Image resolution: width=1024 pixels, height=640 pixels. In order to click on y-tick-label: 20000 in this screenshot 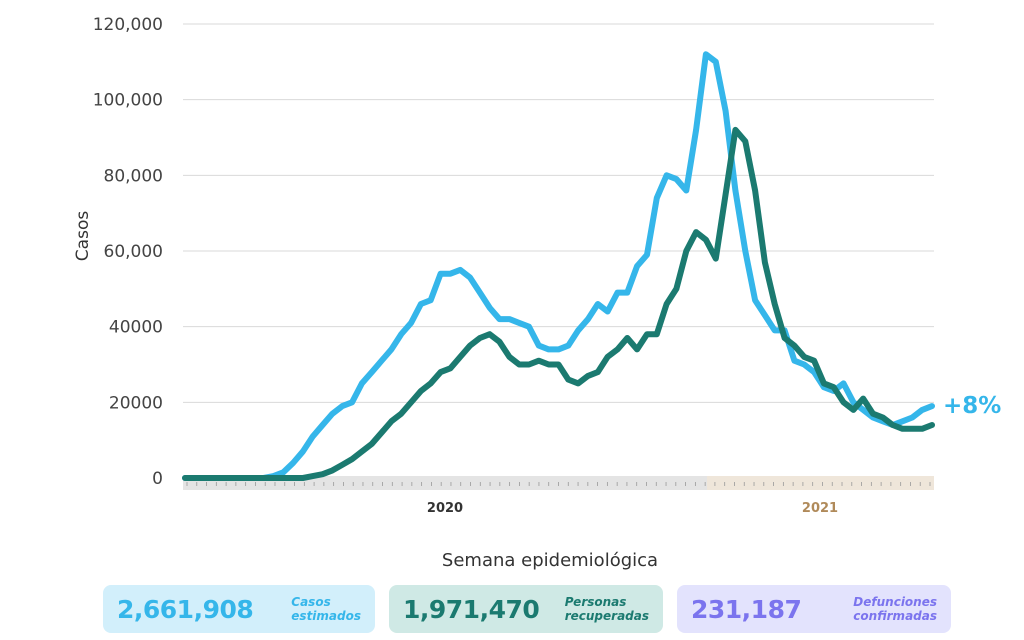, I will do `click(136, 403)`.